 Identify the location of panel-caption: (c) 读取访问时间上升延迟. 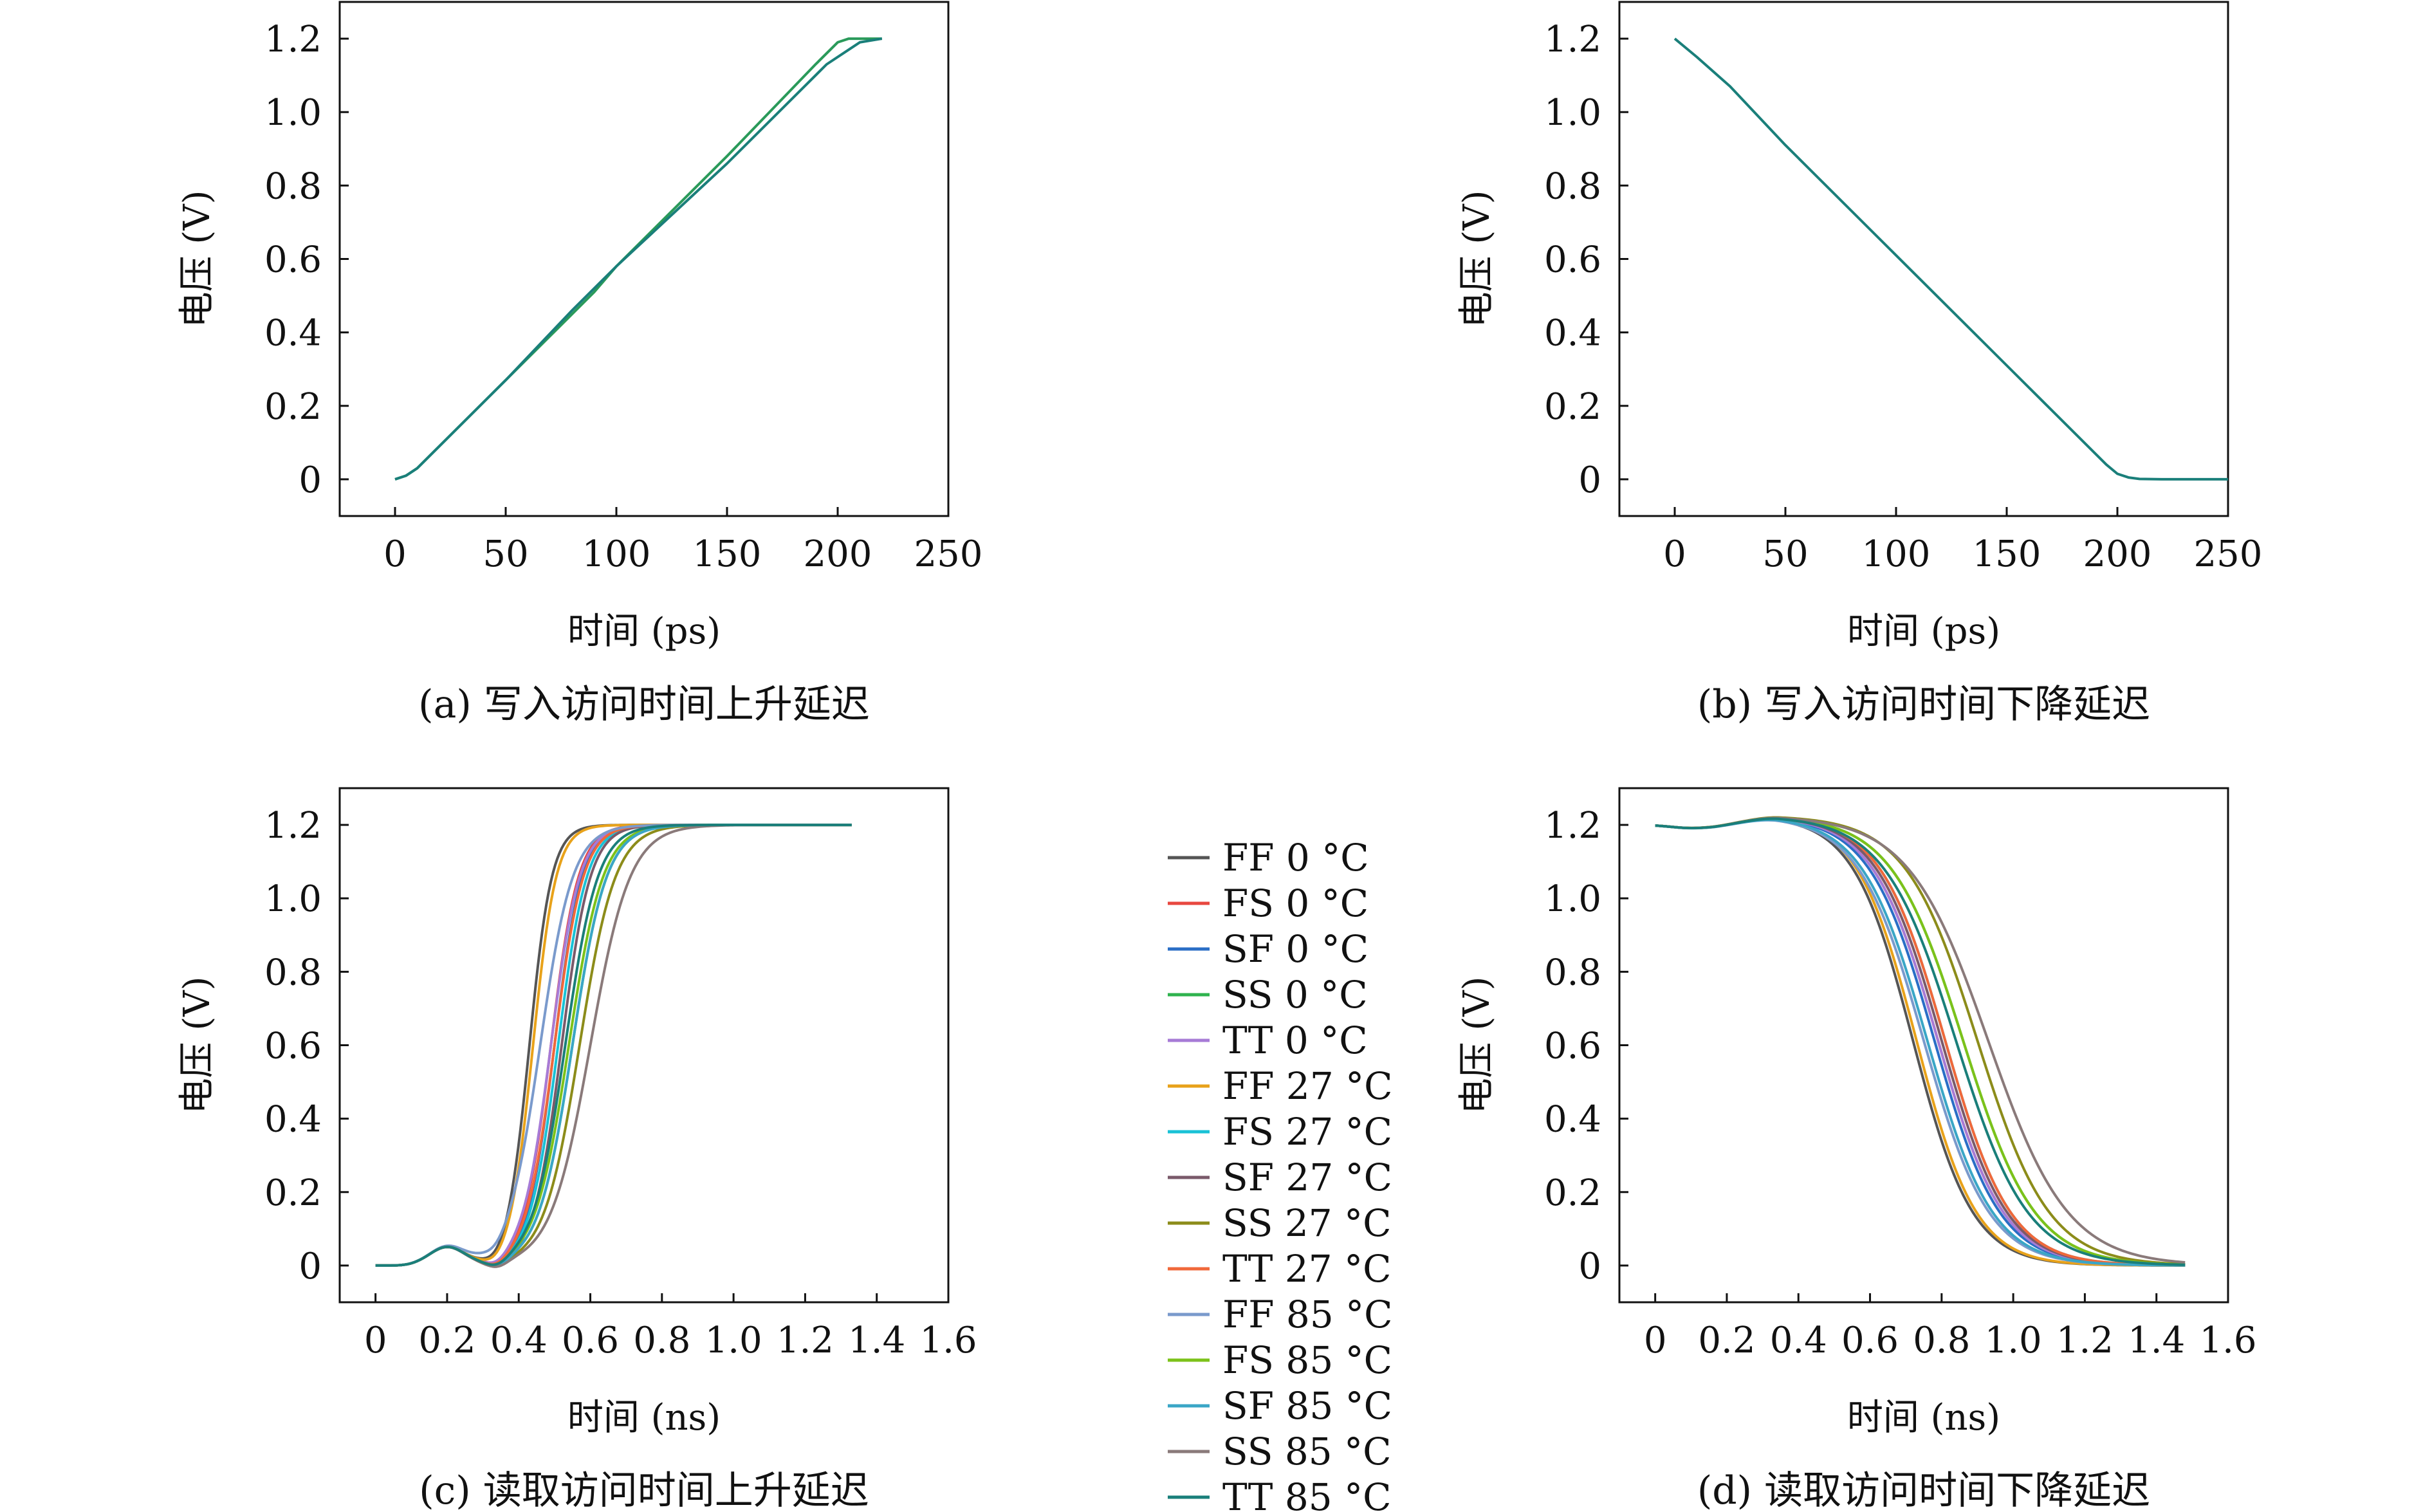
(644, 1490).